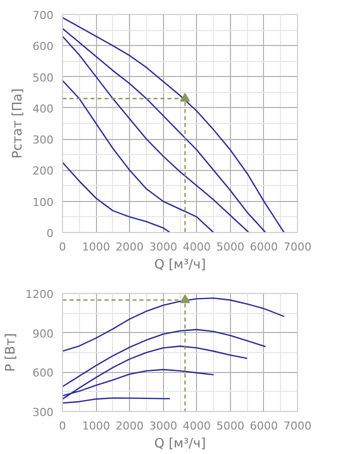 Image resolution: width=342 pixels, height=454 pixels. I want to click on y-tick-label: 900, so click(43, 333).